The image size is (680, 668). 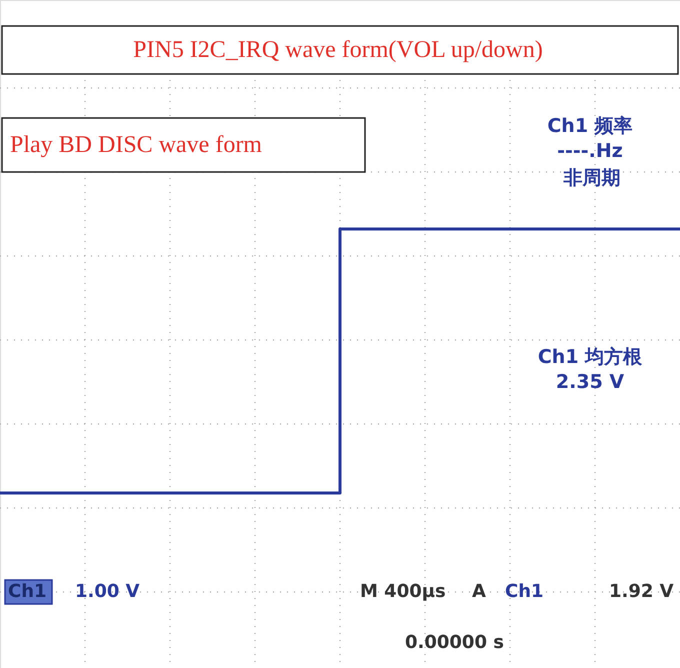 I want to click on text: 1.92 V, so click(x=641, y=591).